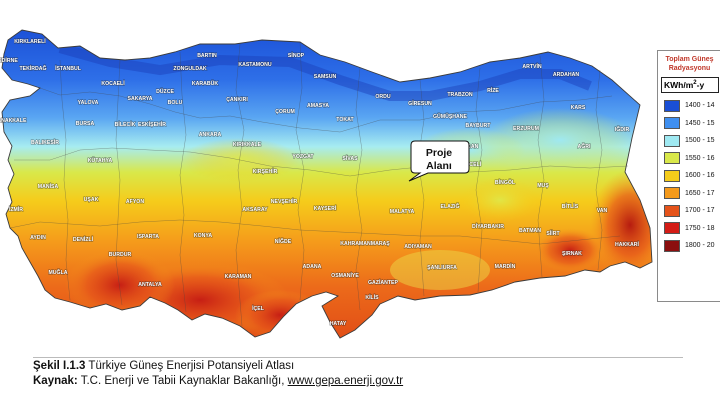 Image resolution: width=720 pixels, height=406 pixels. Describe the element at coordinates (700, 246) in the screenshot. I see `legend-label: 1800 - 20` at that location.